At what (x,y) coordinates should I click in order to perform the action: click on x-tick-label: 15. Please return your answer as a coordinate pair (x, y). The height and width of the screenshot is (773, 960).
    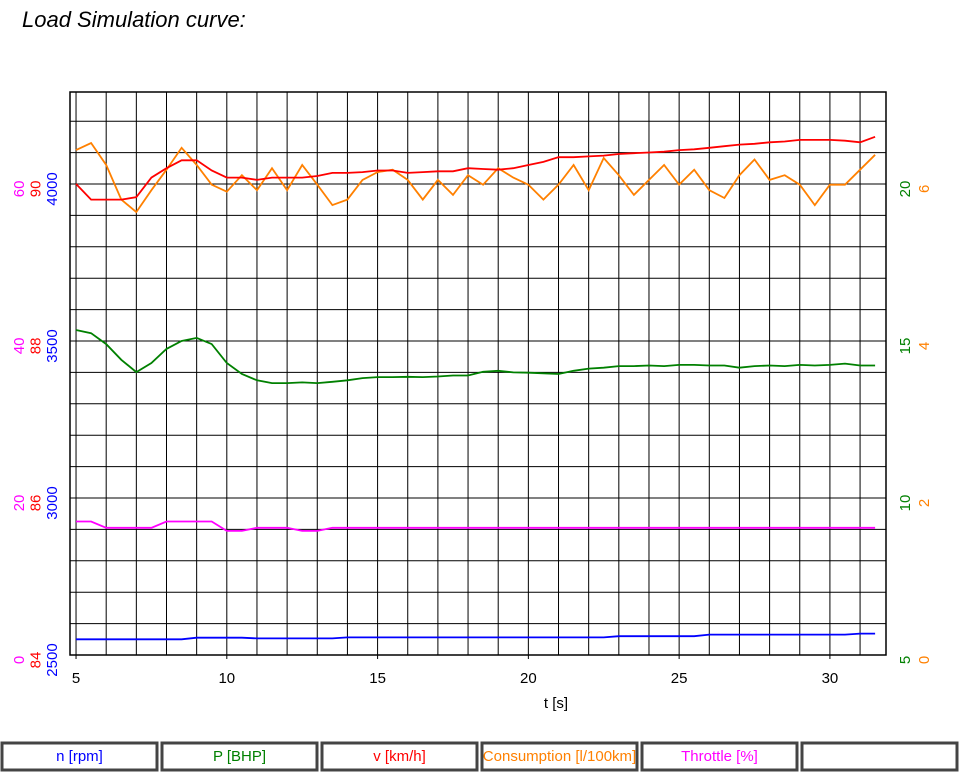
    Looking at the image, I should click on (377, 678).